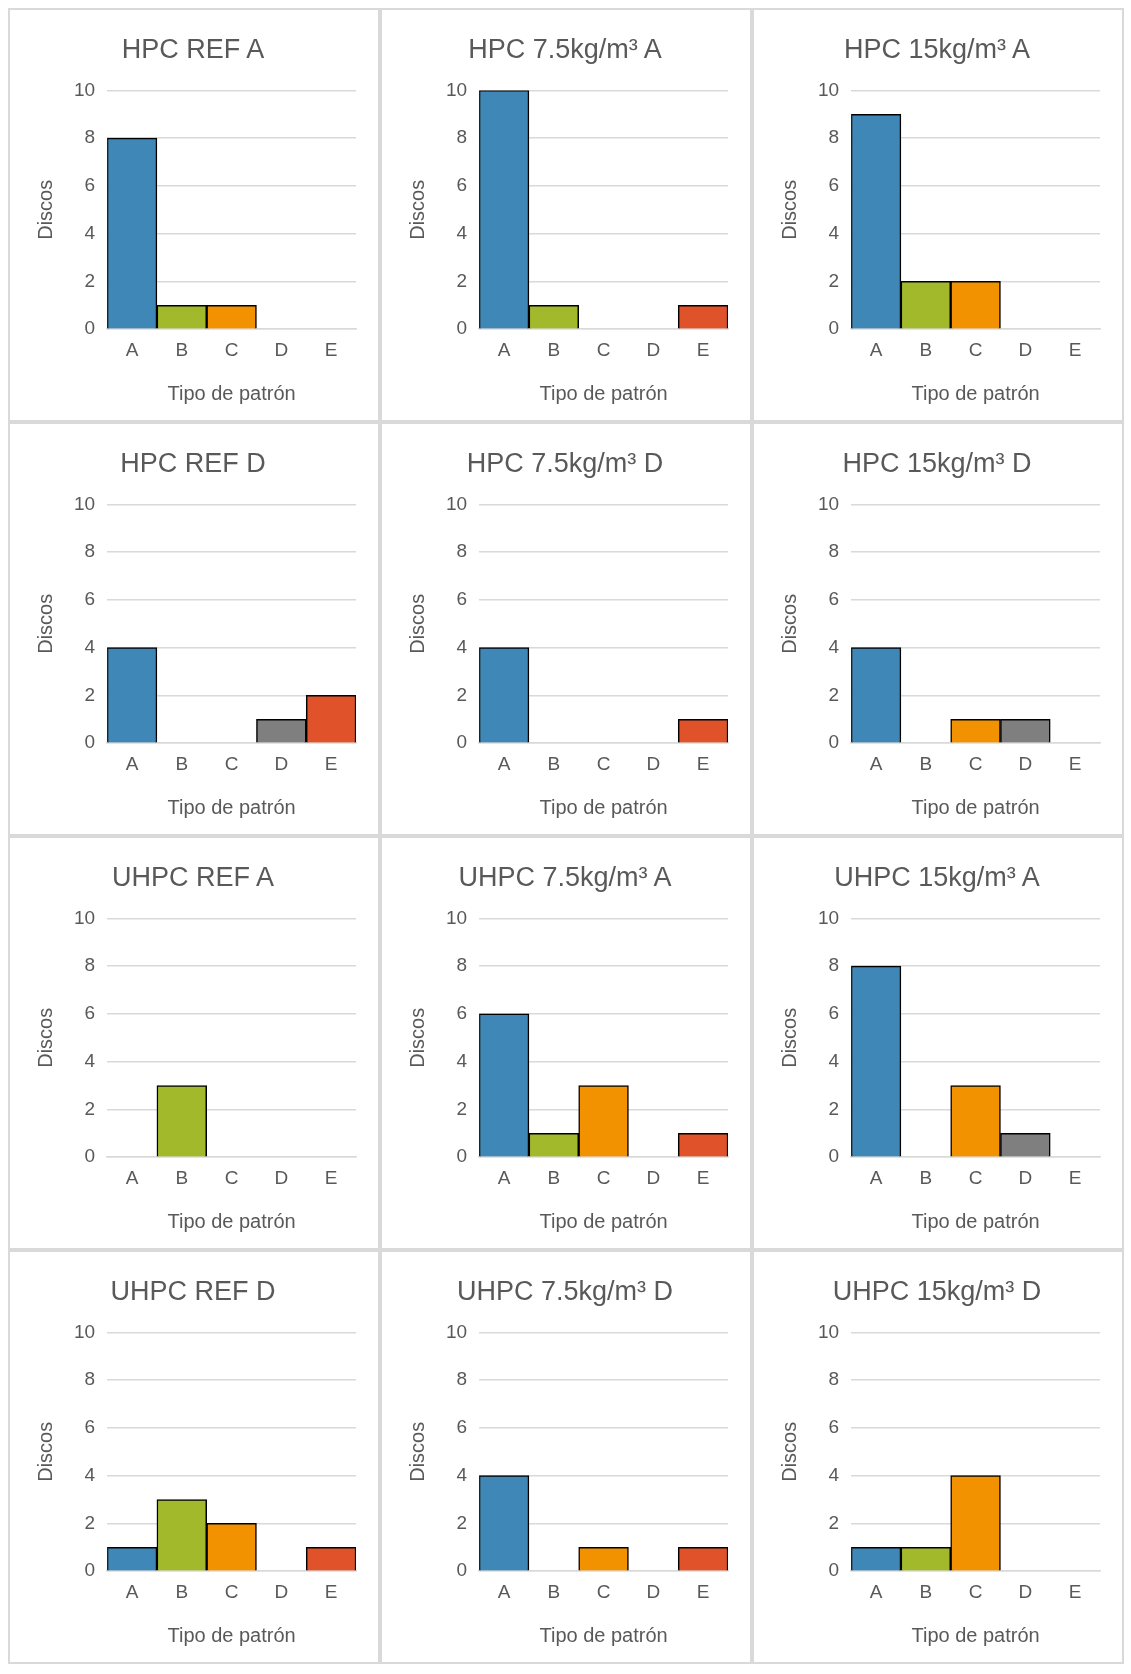 This screenshot has width=1131, height=1674. What do you see at coordinates (193, 462) in the screenshot?
I see `chart-title: HPC REF D` at bounding box center [193, 462].